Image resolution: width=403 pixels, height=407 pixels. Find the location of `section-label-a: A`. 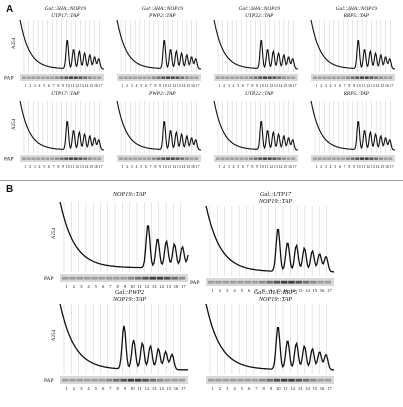

section-label-a: A is located at coordinates (9, 9).